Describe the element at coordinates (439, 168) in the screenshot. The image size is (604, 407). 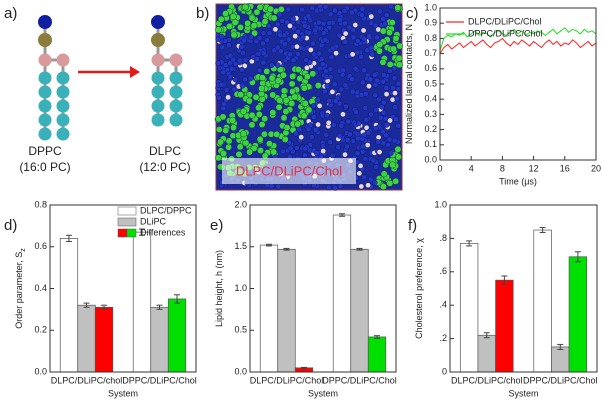
I see `x-tick-label: 0` at that location.